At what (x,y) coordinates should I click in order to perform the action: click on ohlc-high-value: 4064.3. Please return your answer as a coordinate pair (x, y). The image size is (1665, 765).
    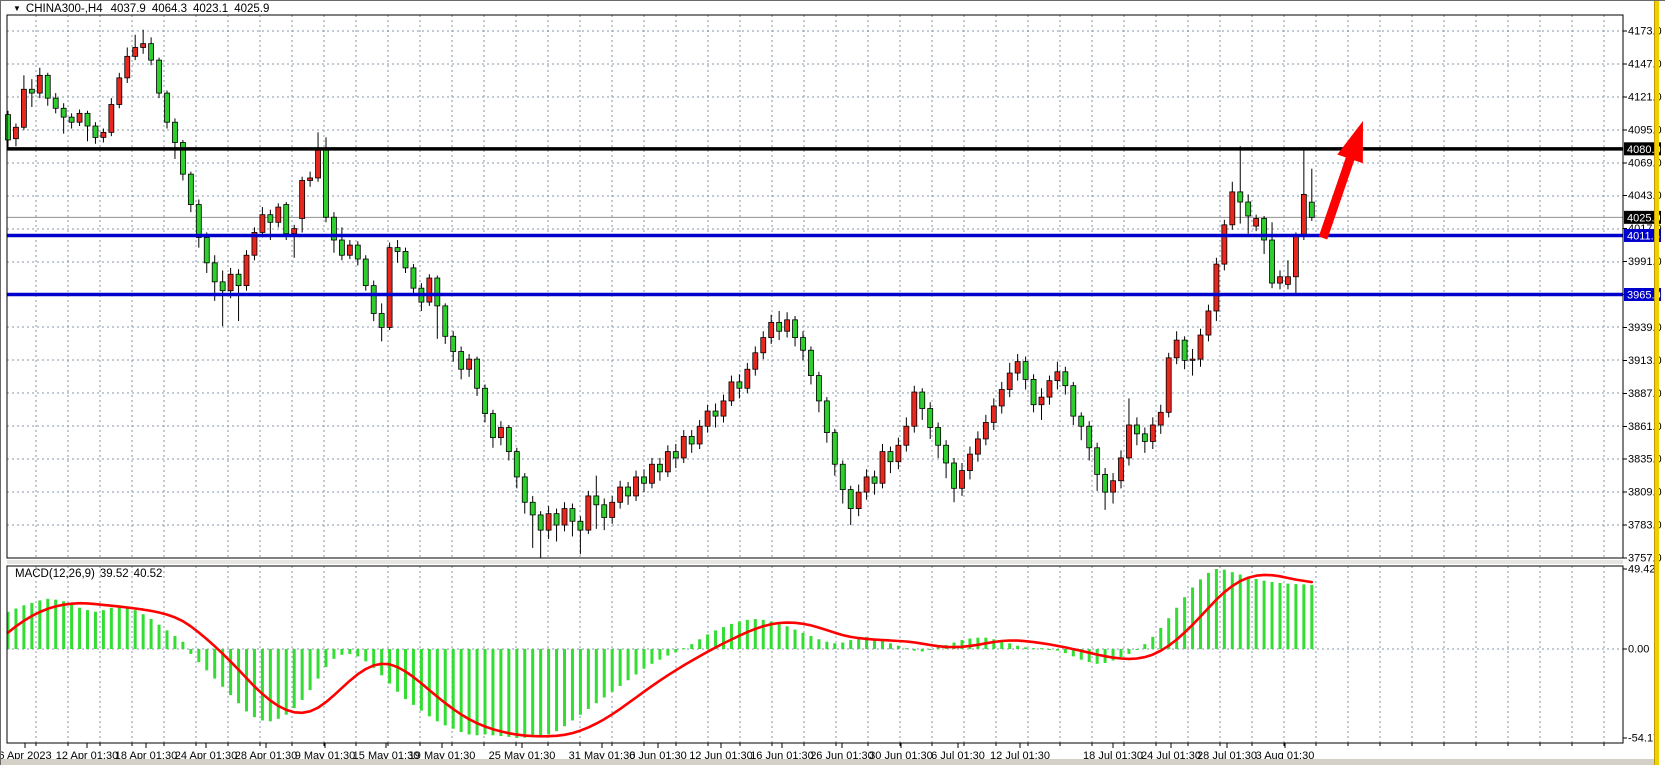
    Looking at the image, I should click on (169, 9).